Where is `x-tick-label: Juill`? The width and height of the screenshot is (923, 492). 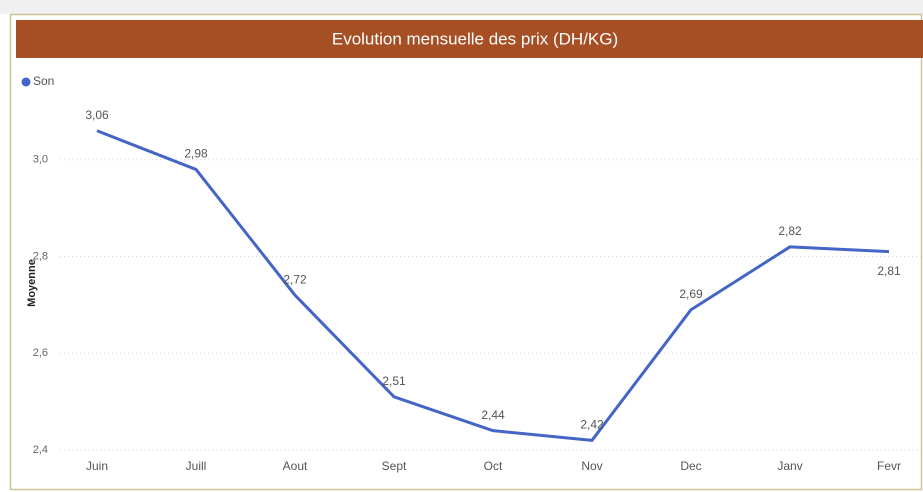 x-tick-label: Juill is located at coordinates (196, 466).